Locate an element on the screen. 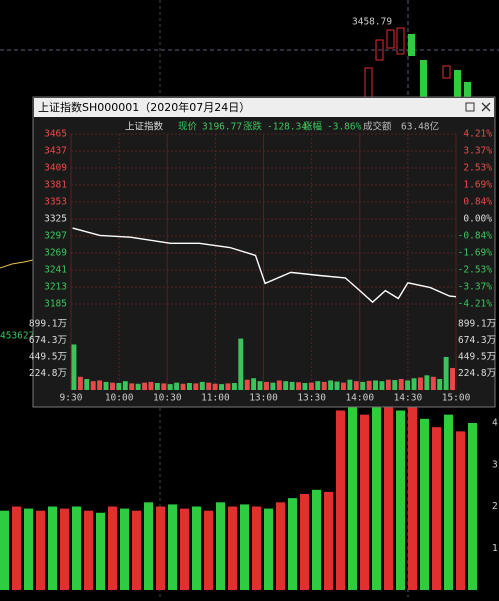 The height and width of the screenshot is (601, 499). y-tick-label: 3409 is located at coordinates (55, 168).